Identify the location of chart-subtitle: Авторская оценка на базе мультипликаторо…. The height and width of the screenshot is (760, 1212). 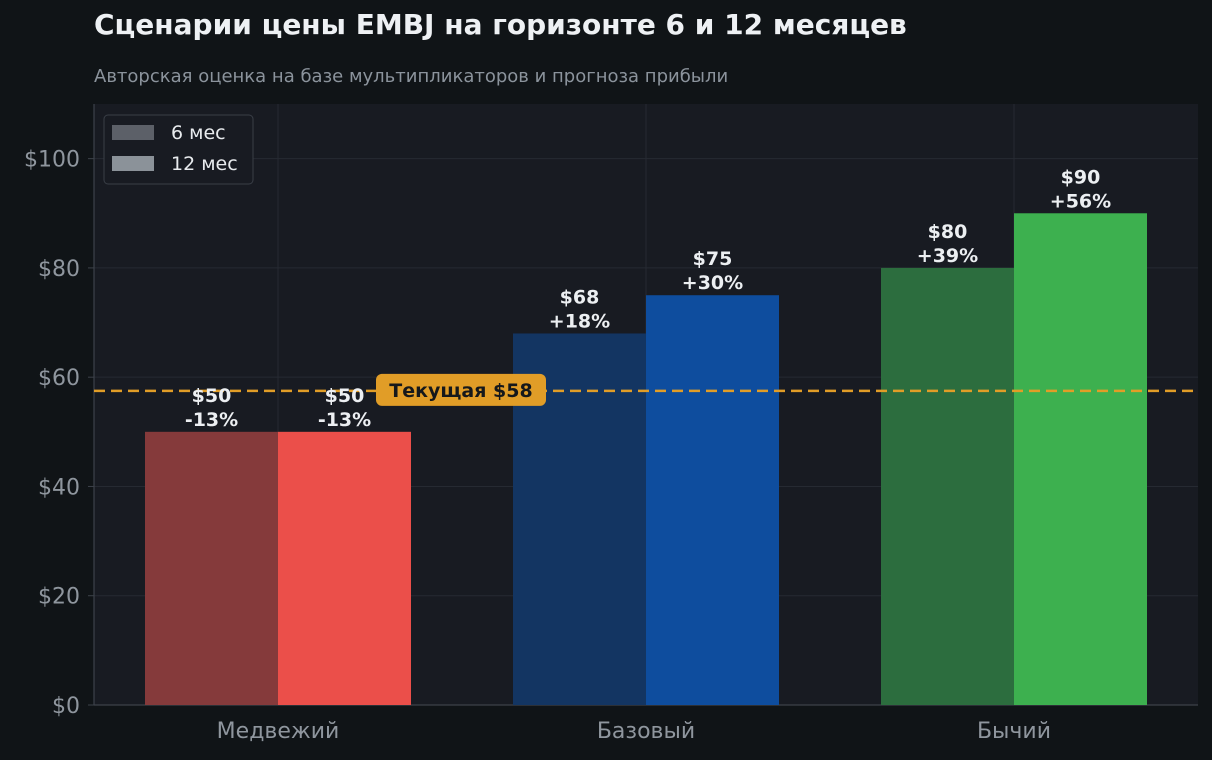
(411, 76).